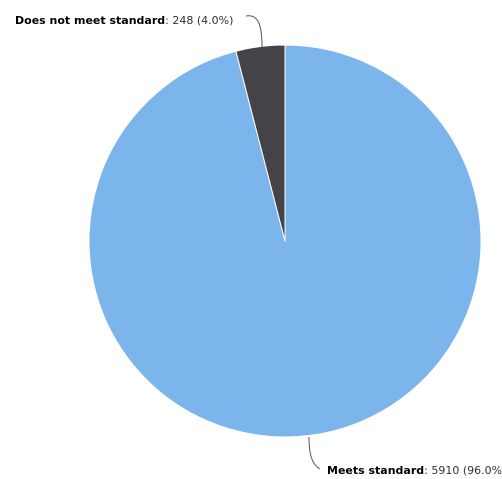  What do you see at coordinates (314, 453) in the screenshot?
I see `connector-meets-standard` at bounding box center [314, 453].